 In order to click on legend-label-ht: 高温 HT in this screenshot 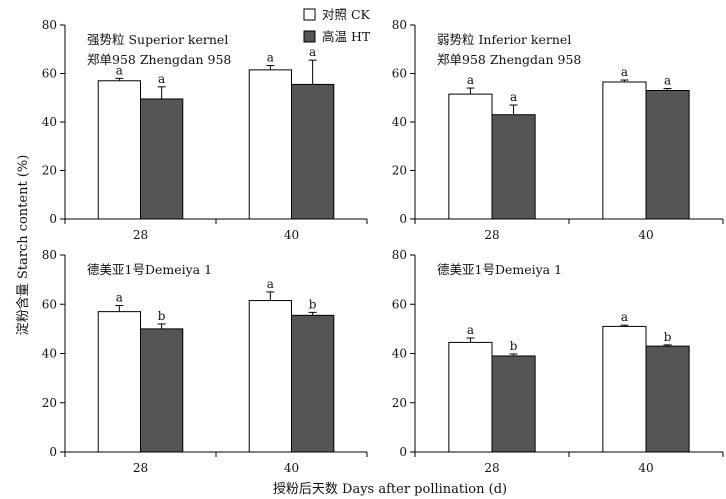, I will do `click(346, 36)`.